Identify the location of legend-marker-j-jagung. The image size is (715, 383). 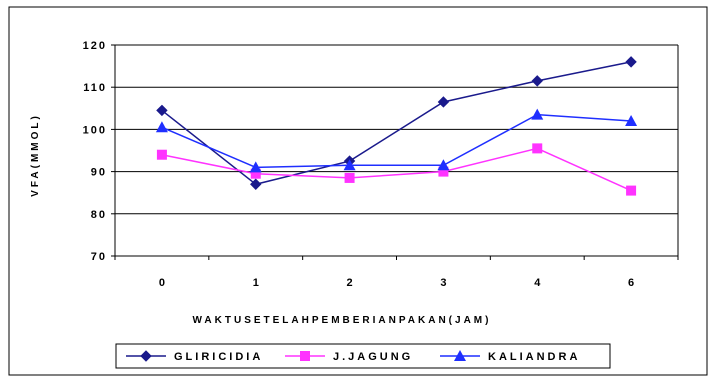
(305, 356).